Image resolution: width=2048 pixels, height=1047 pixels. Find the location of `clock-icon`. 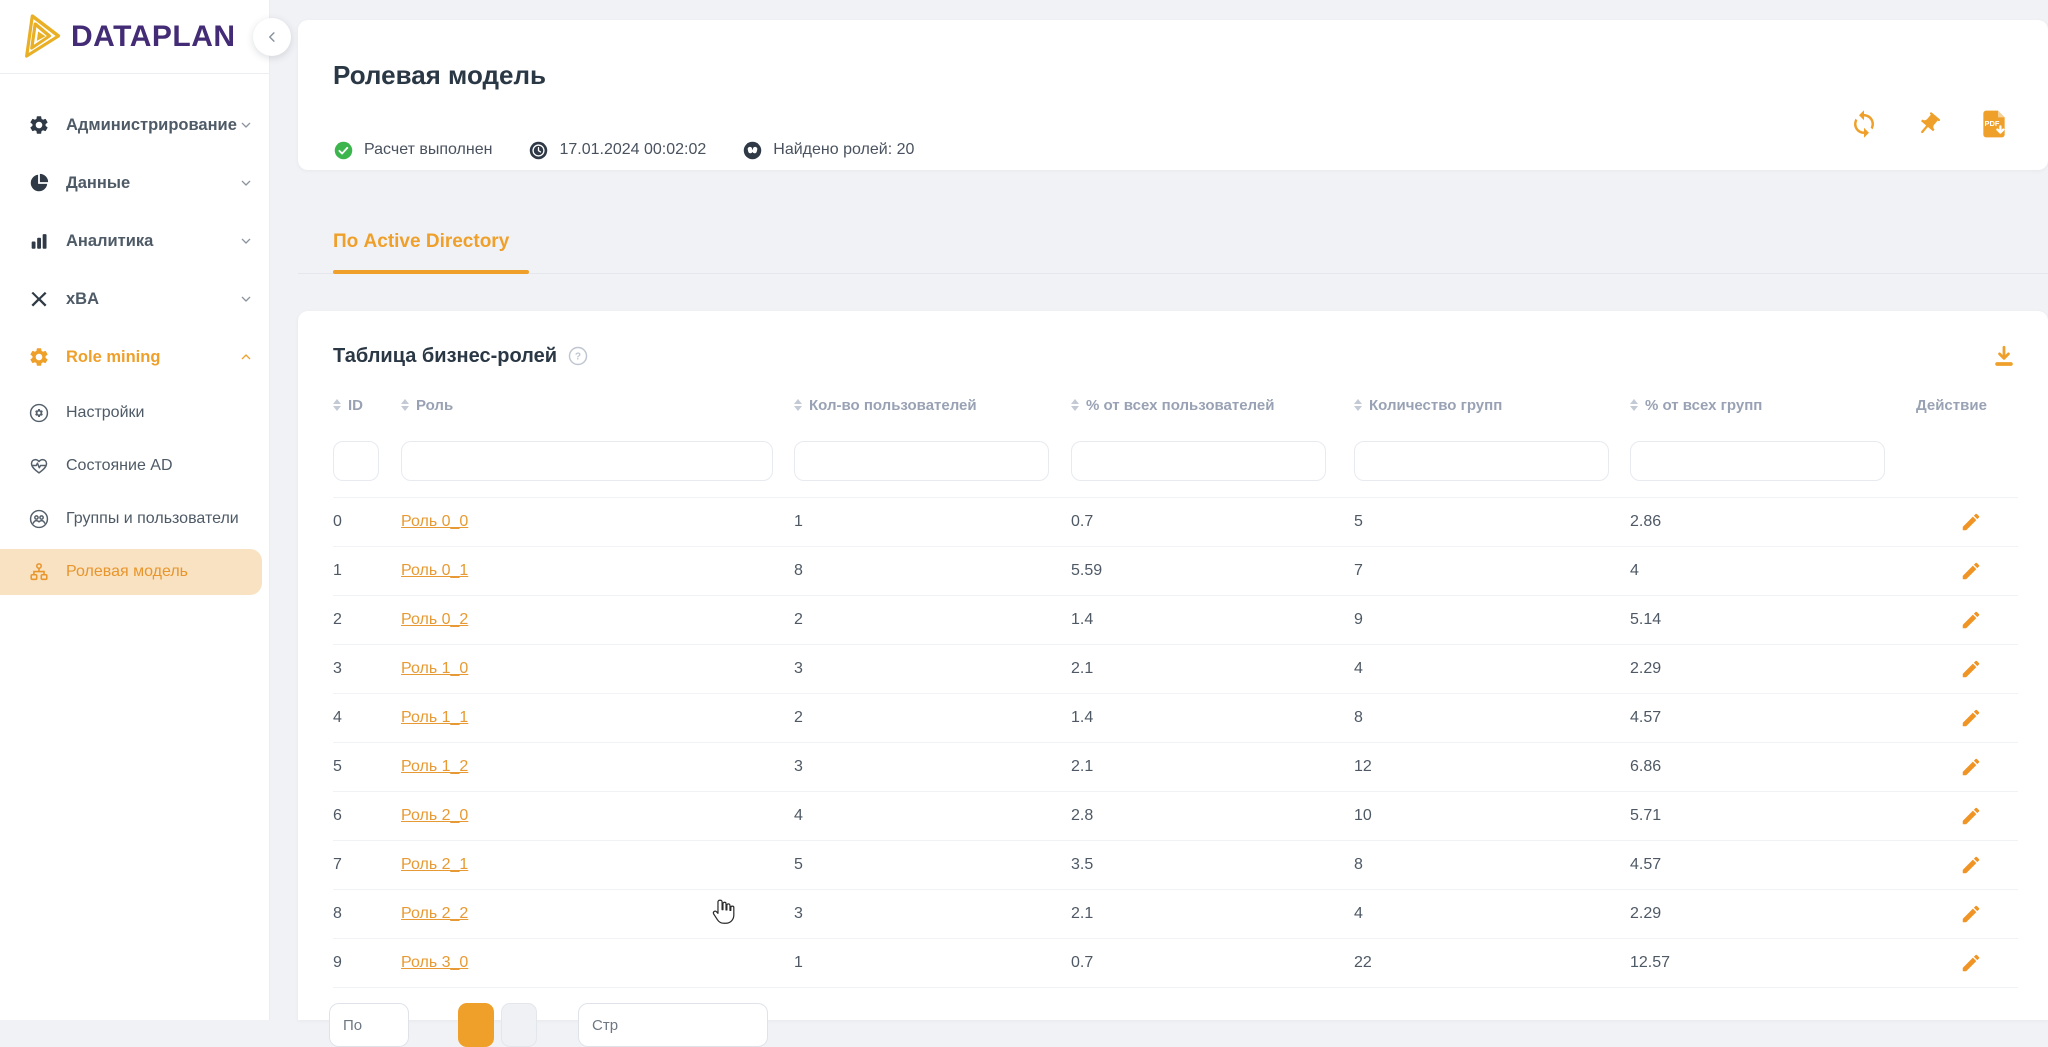

clock-icon is located at coordinates (538, 150).